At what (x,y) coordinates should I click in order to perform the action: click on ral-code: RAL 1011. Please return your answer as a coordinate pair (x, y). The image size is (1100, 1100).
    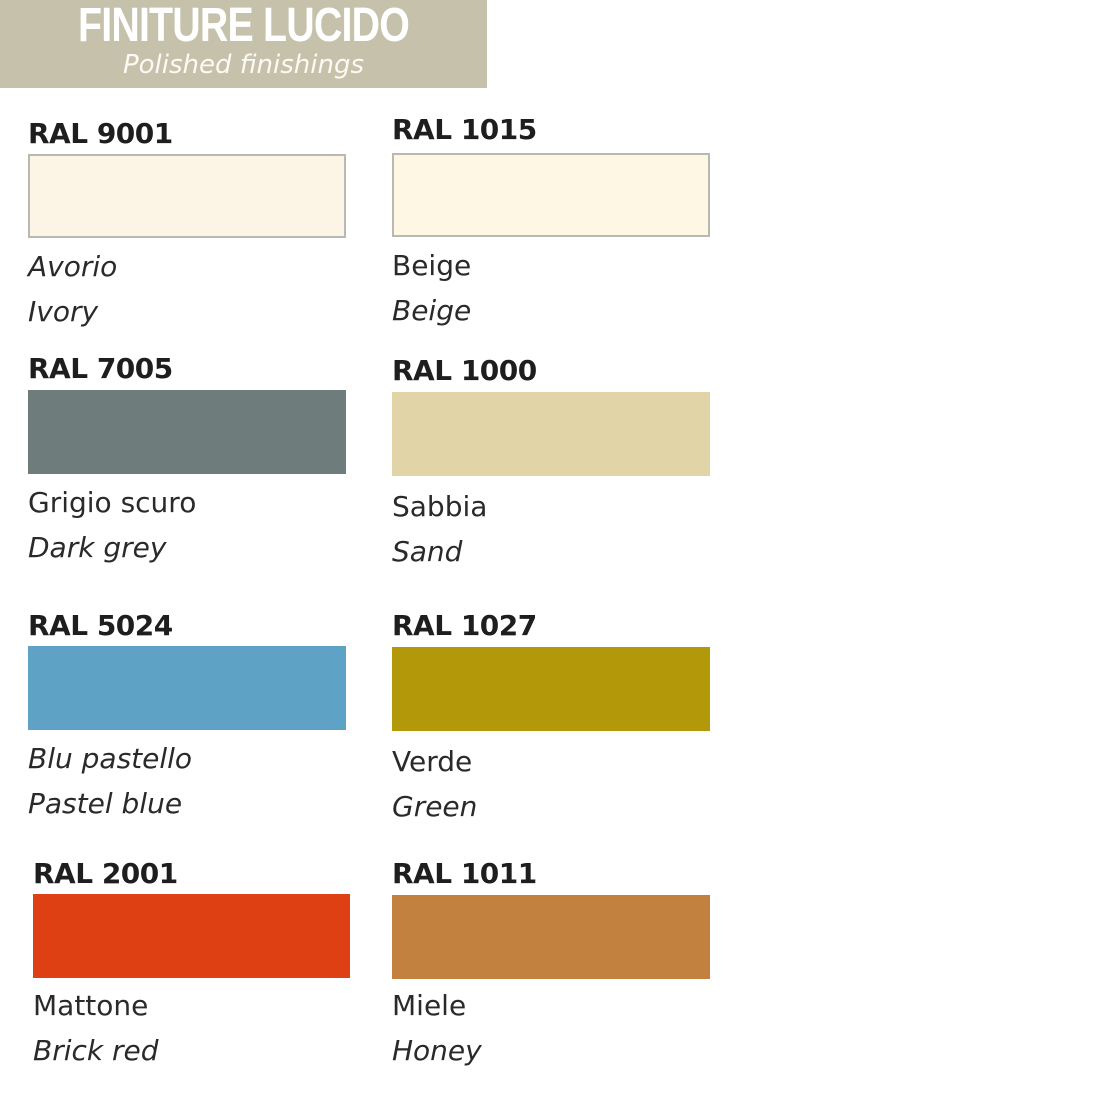
    Looking at the image, I should click on (464, 873).